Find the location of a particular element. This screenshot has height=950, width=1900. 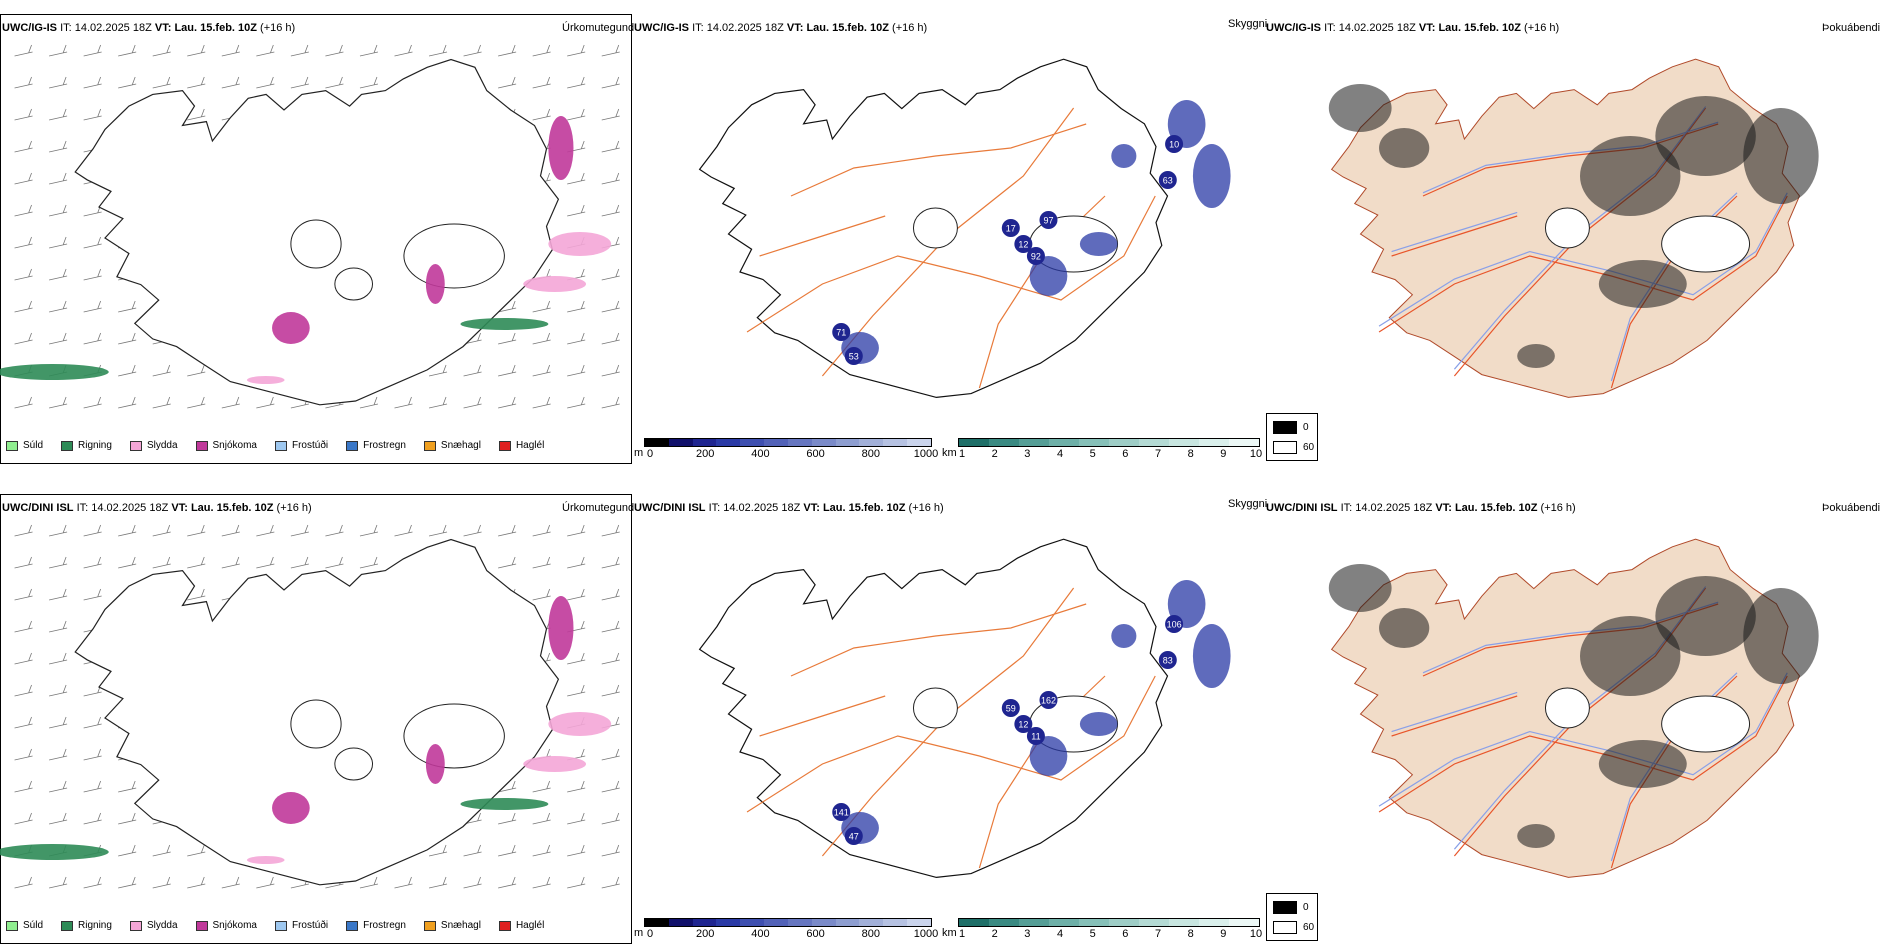

ceiling-tick: 1000 is located at coordinates (926, 454).